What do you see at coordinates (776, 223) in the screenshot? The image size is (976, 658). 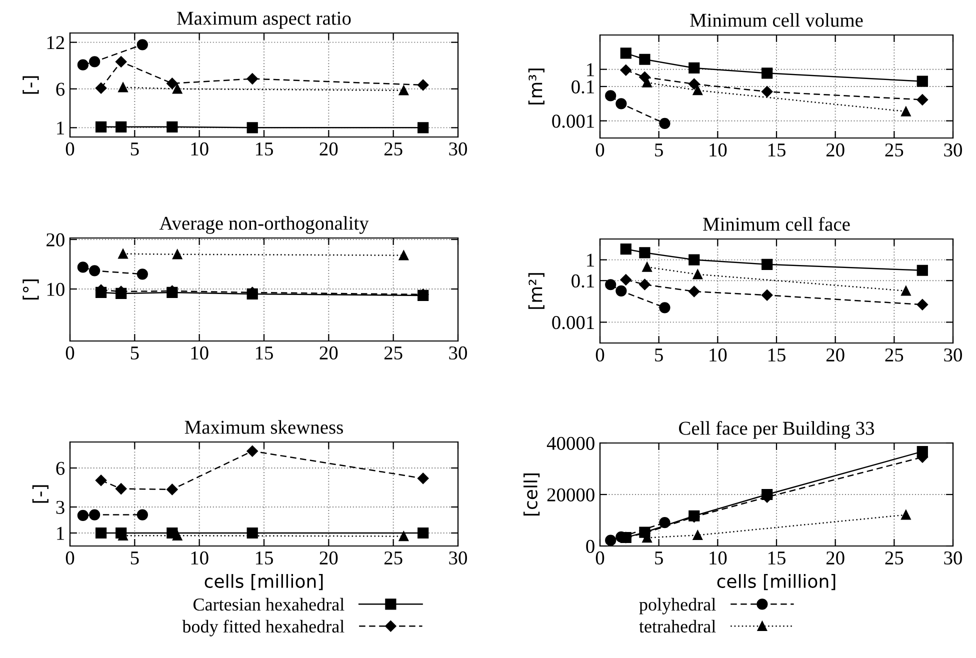 I see `chart-title: Minimum cell face` at bounding box center [776, 223].